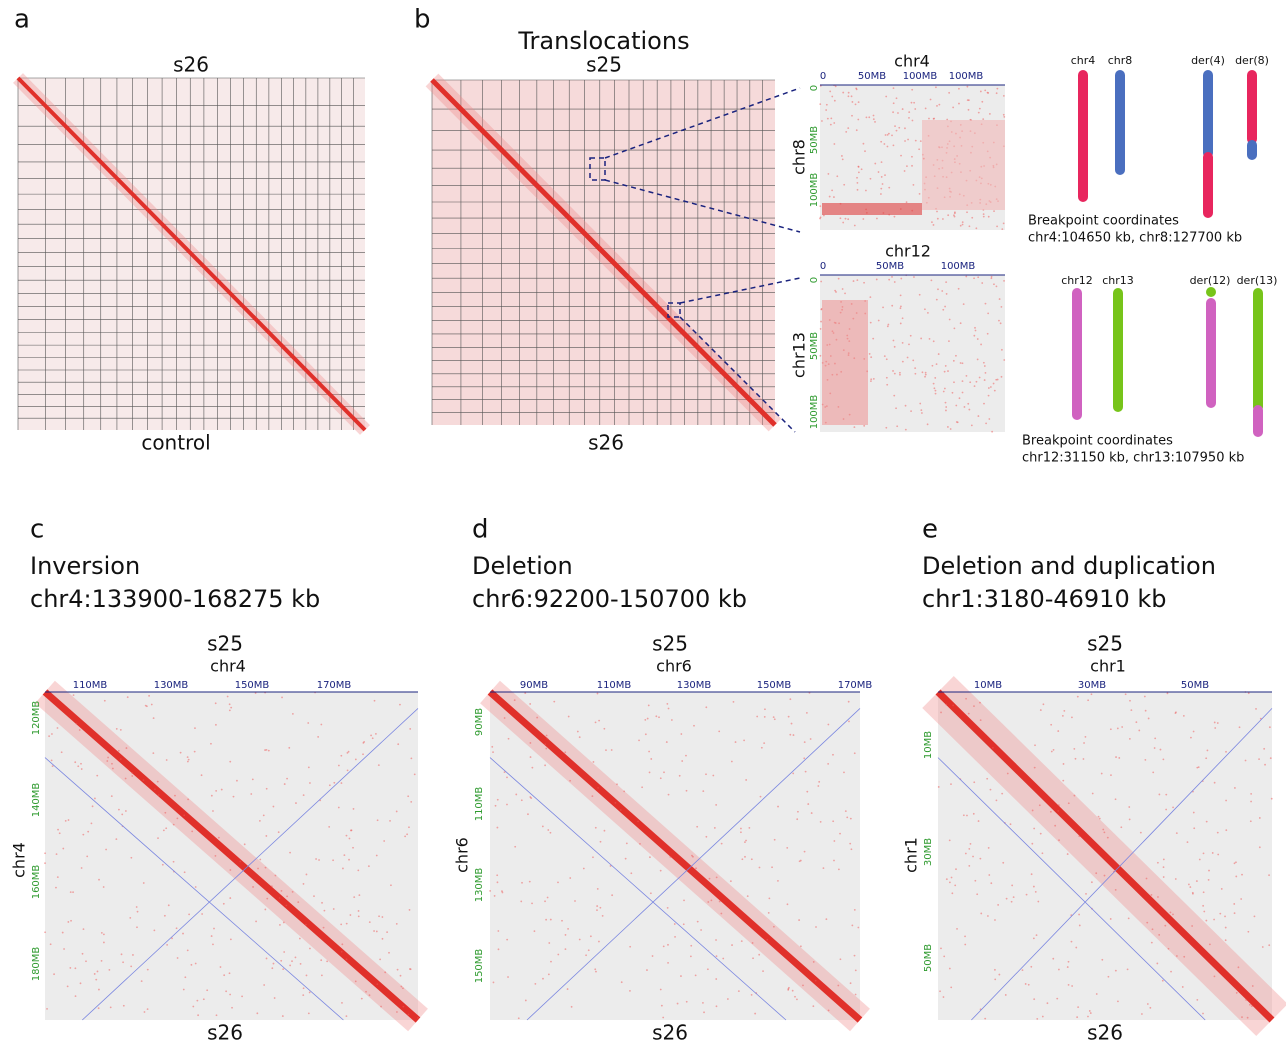 This screenshot has height=1049, width=1286. Describe the element at coordinates (36, 718) in the screenshot. I see `y-tick-label: 120MB` at that location.